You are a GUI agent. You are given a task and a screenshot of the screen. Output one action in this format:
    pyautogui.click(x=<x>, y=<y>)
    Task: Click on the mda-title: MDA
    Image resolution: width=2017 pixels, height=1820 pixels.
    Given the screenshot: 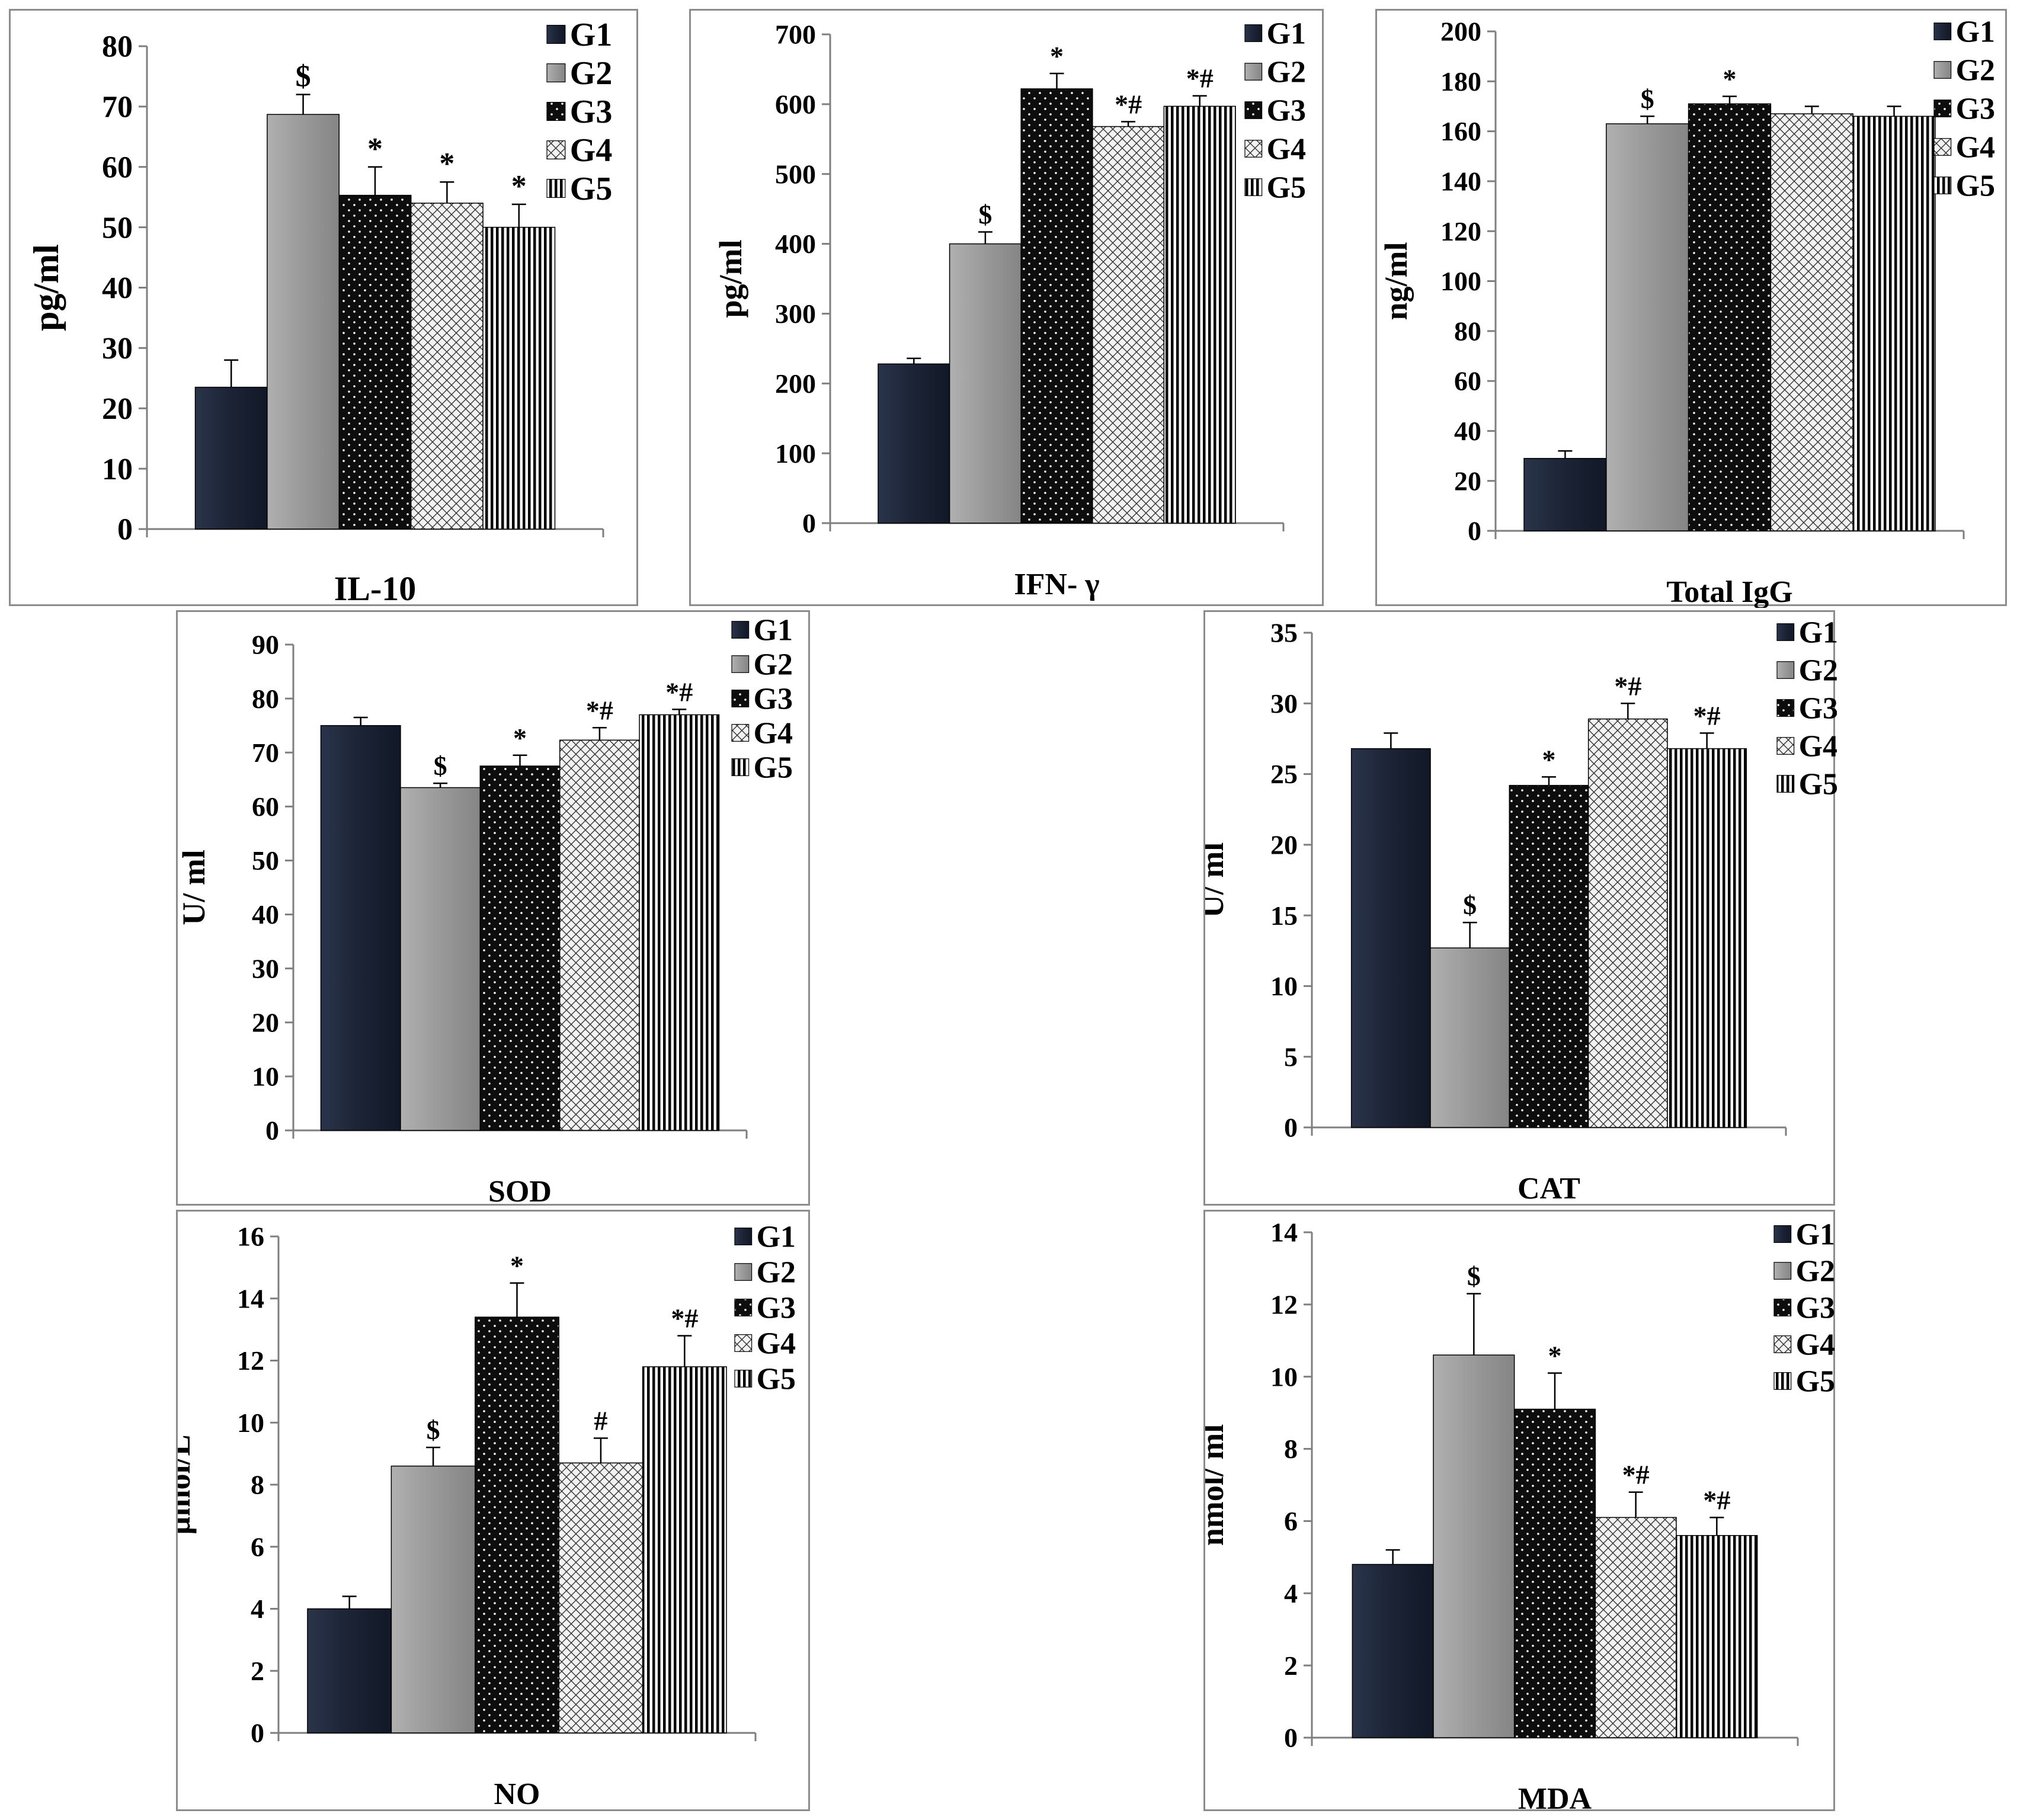 What is the action you would take?
    pyautogui.click(x=1555, y=1797)
    